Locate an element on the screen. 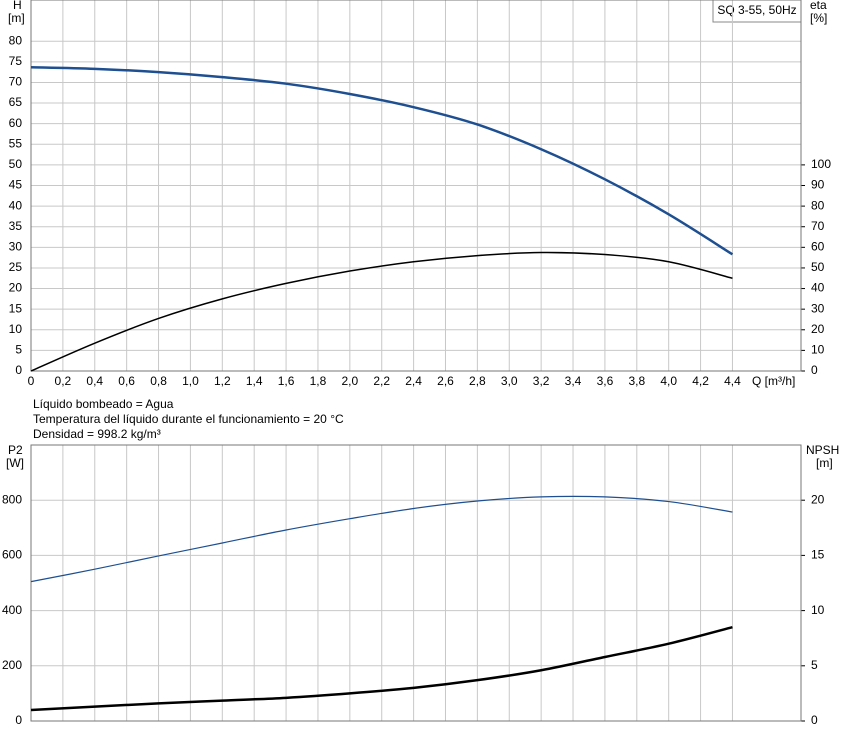 This screenshot has height=742, width=847. y2-unit: [m] is located at coordinates (824, 463).